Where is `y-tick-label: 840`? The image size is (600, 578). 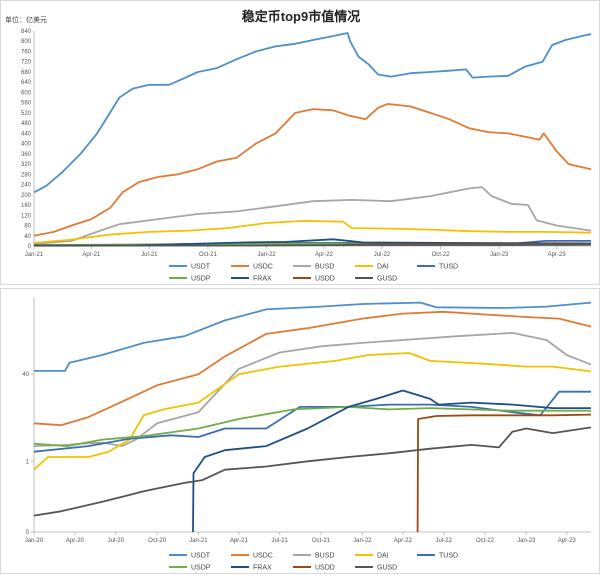
y-tick-label: 840 is located at coordinates (26, 32).